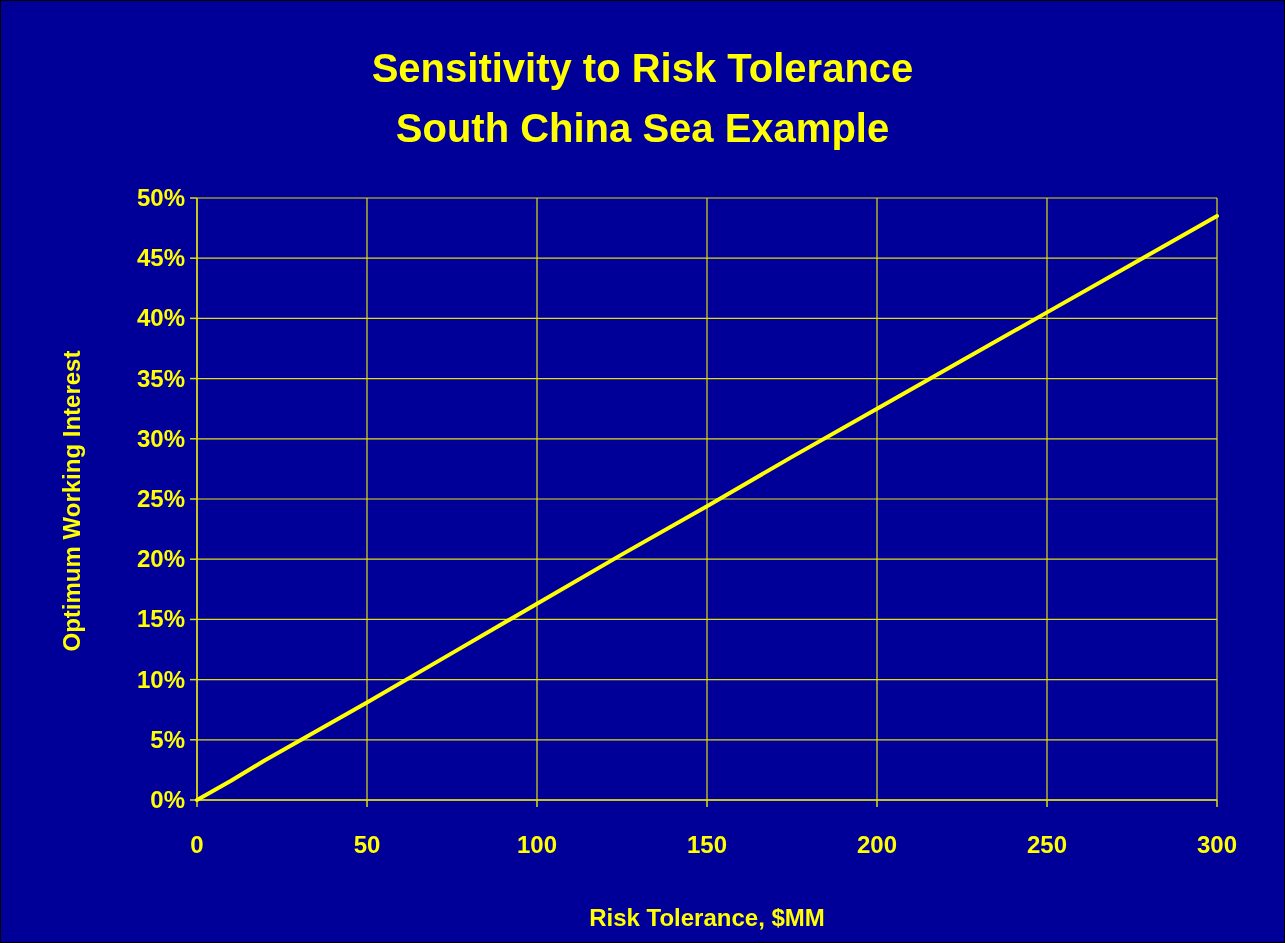 This screenshot has height=943, width=1285. Describe the element at coordinates (707, 844) in the screenshot. I see `x-tick-label: 150` at that location.